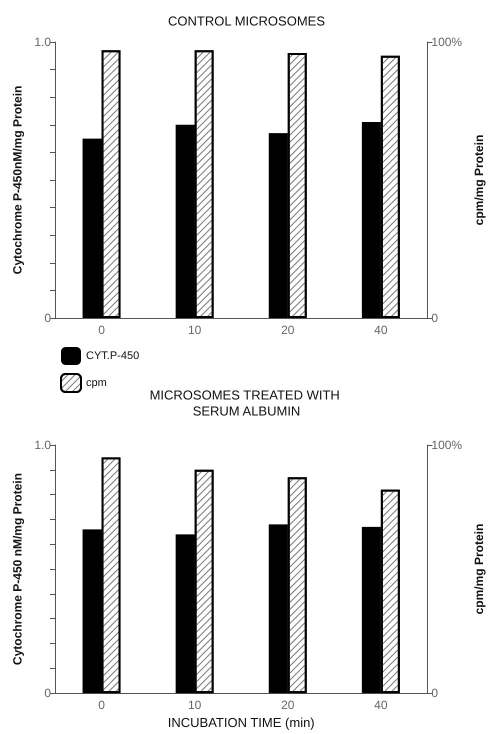  Describe the element at coordinates (247, 21) in the screenshot. I see `chart-title: CONTROL MICROSOMES` at that location.